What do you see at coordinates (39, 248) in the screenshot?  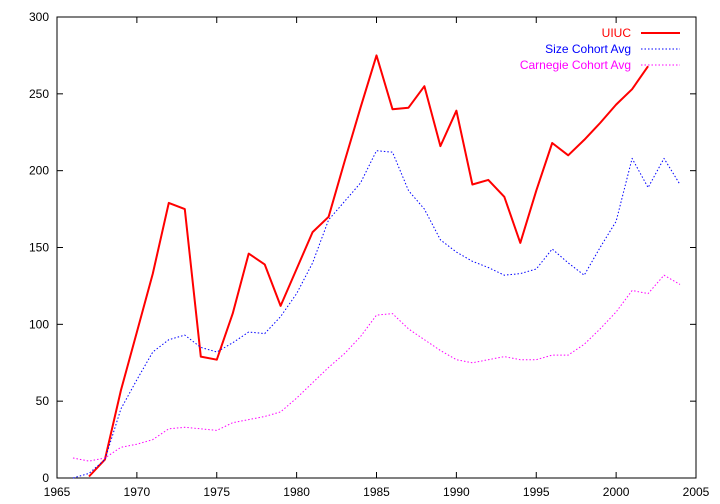 I see `y-tick-label: 150` at bounding box center [39, 248].